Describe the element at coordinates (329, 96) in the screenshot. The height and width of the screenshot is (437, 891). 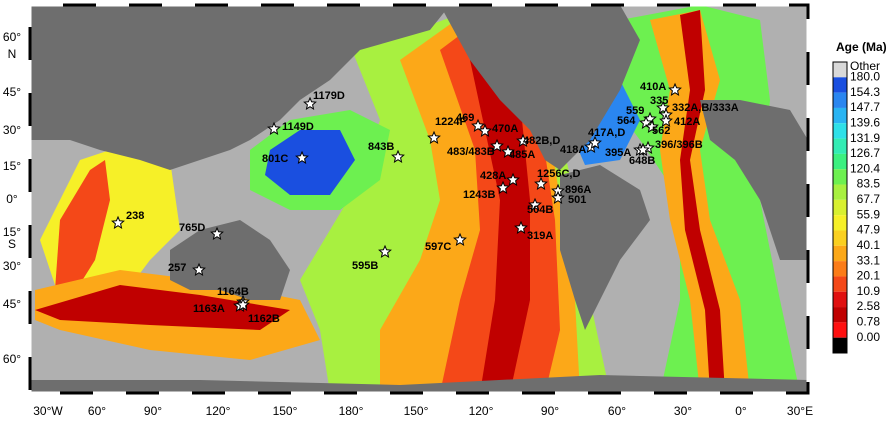
I see `site-label: 1179D` at that location.